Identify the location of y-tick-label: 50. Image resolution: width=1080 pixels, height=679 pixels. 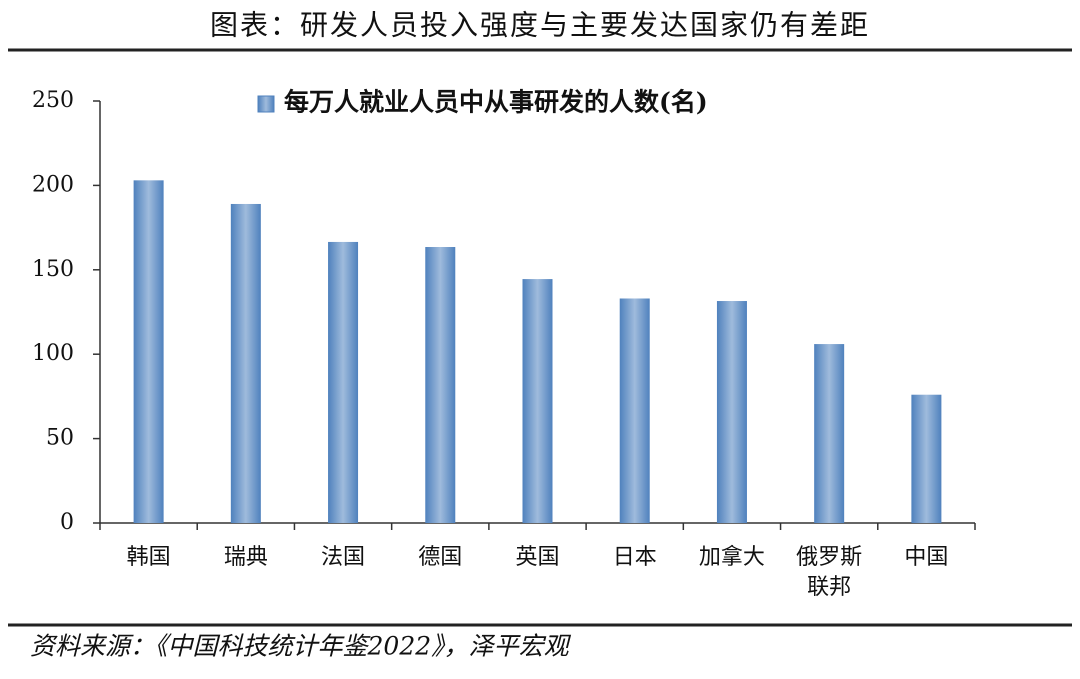
(60, 438).